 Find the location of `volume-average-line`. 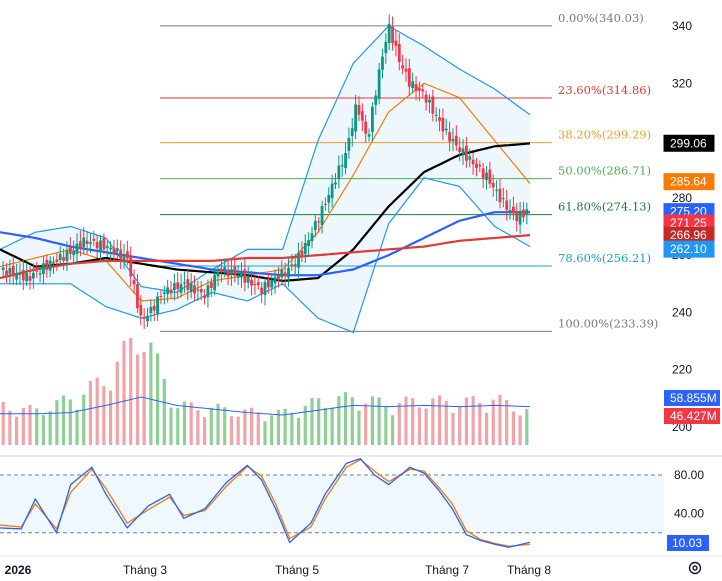

volume-average-line is located at coordinates (265, 406).